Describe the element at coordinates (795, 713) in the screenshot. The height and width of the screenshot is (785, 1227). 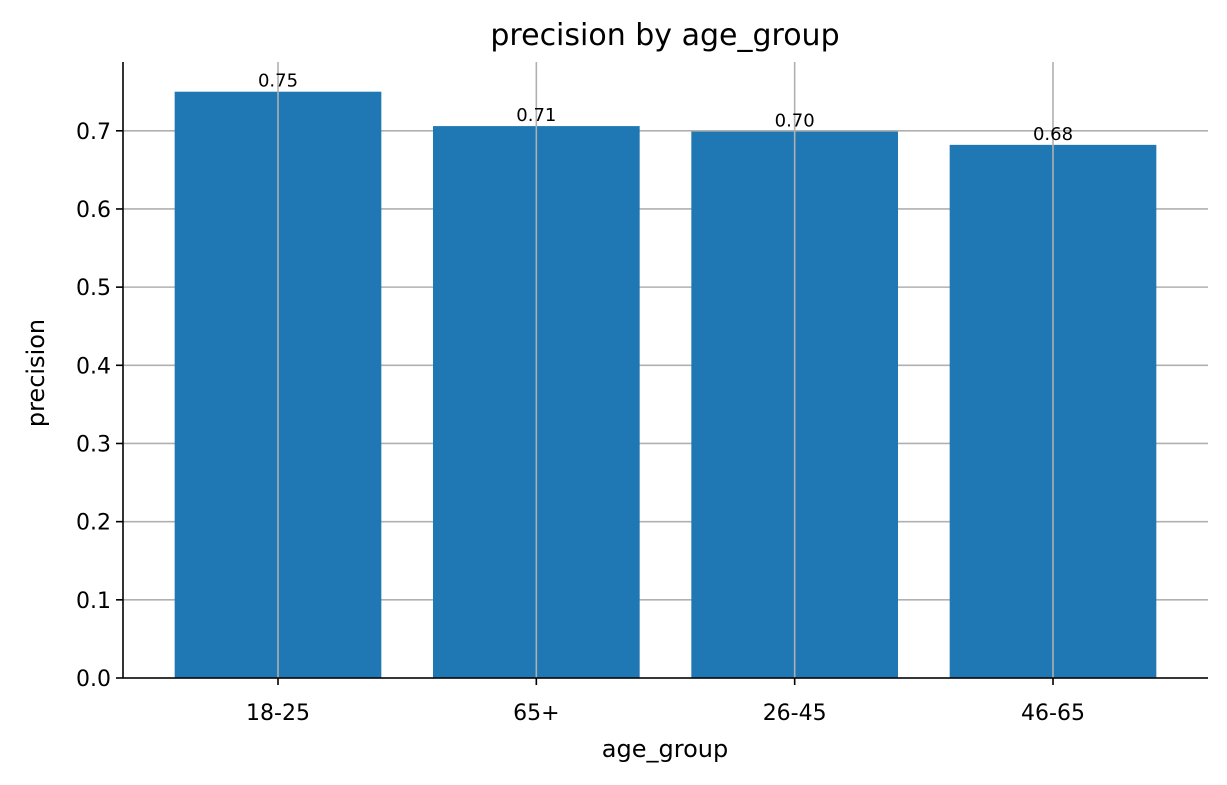
I see `x-tick-label: 26-45` at that location.